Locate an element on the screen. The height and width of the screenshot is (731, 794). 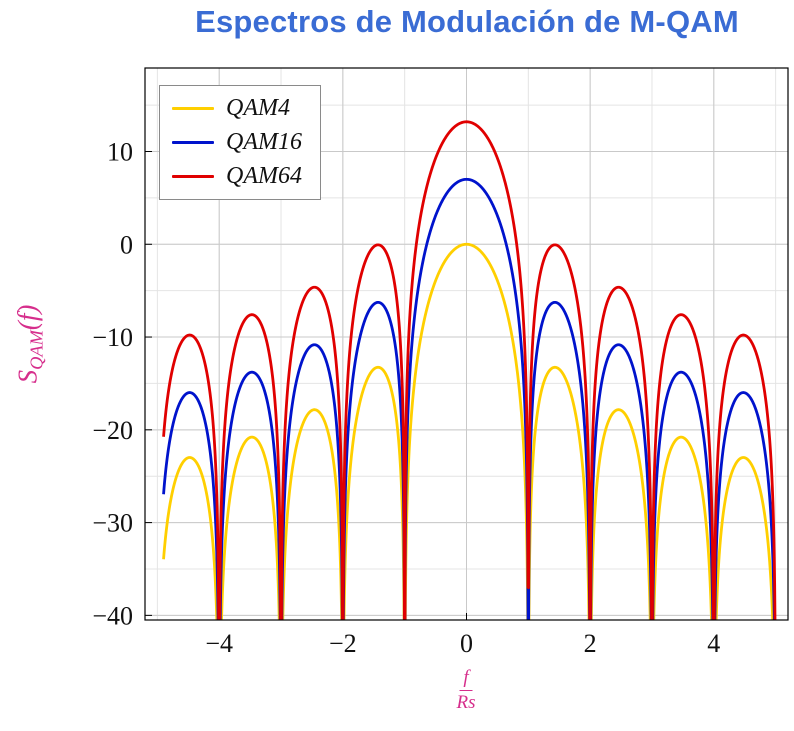
x-tick-label: 4 is located at coordinates (713, 643).